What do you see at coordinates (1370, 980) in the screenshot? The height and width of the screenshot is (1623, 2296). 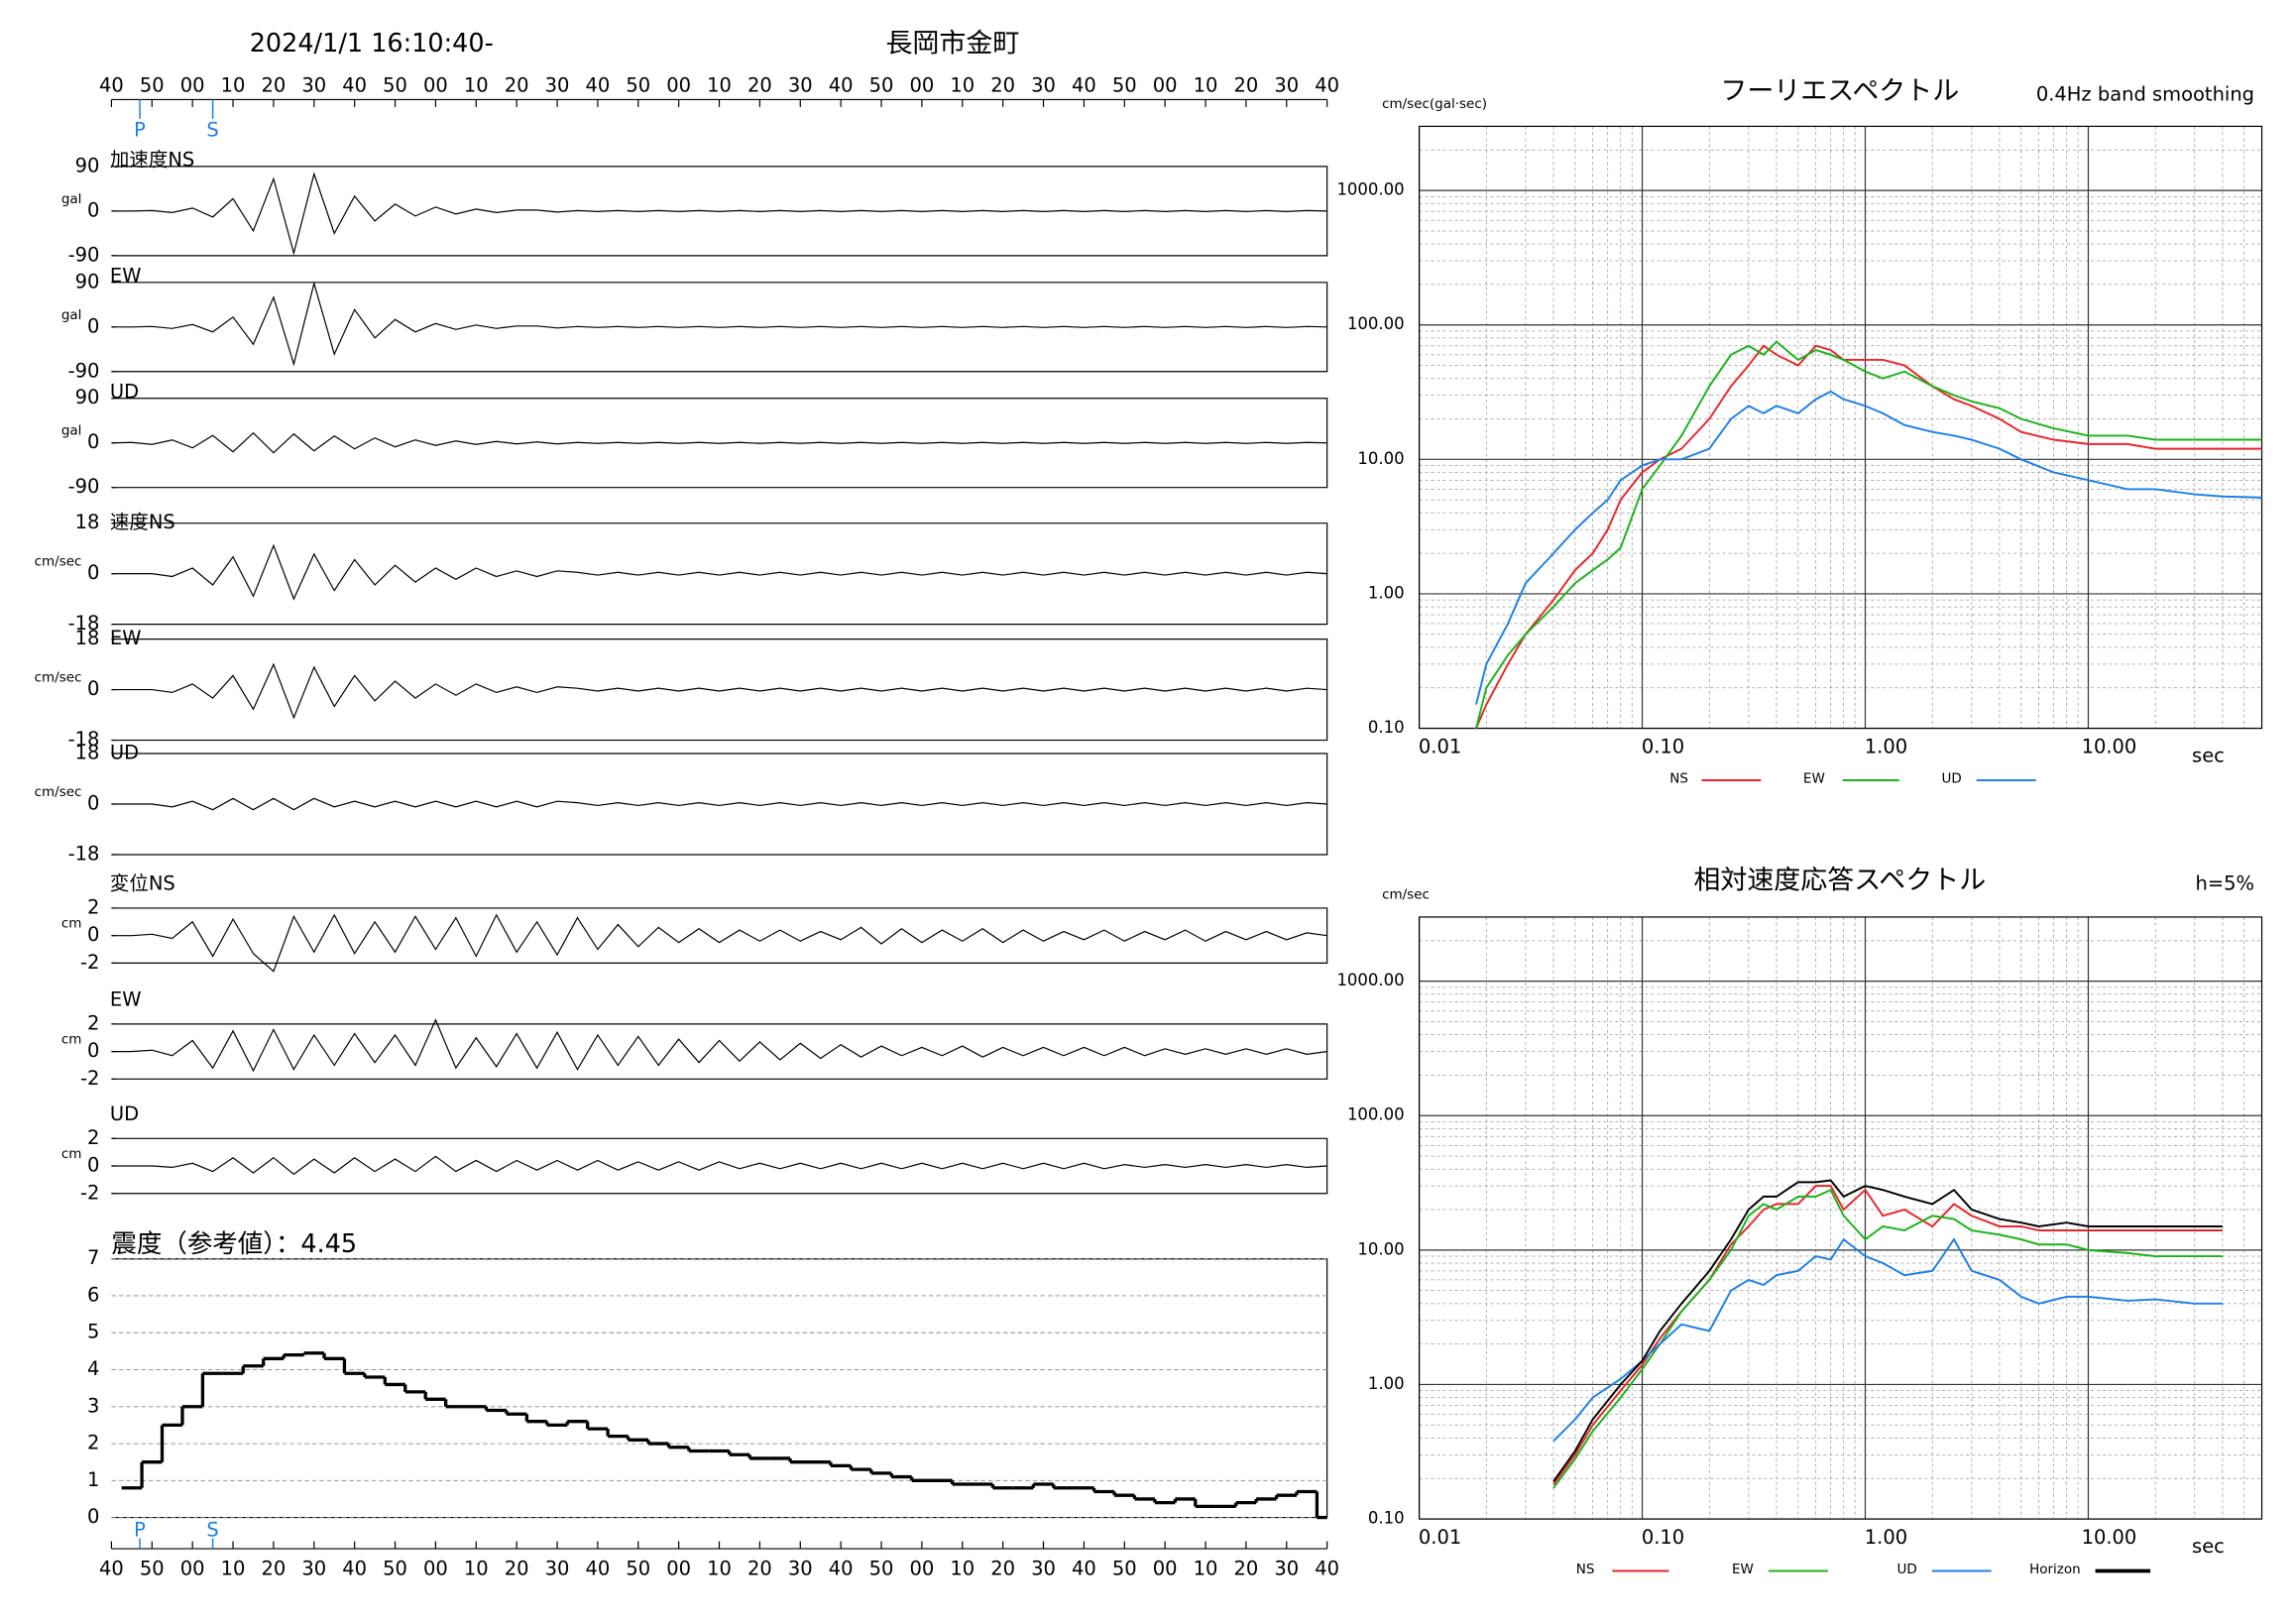 I see `y-tick-label: 1000.00` at bounding box center [1370, 980].